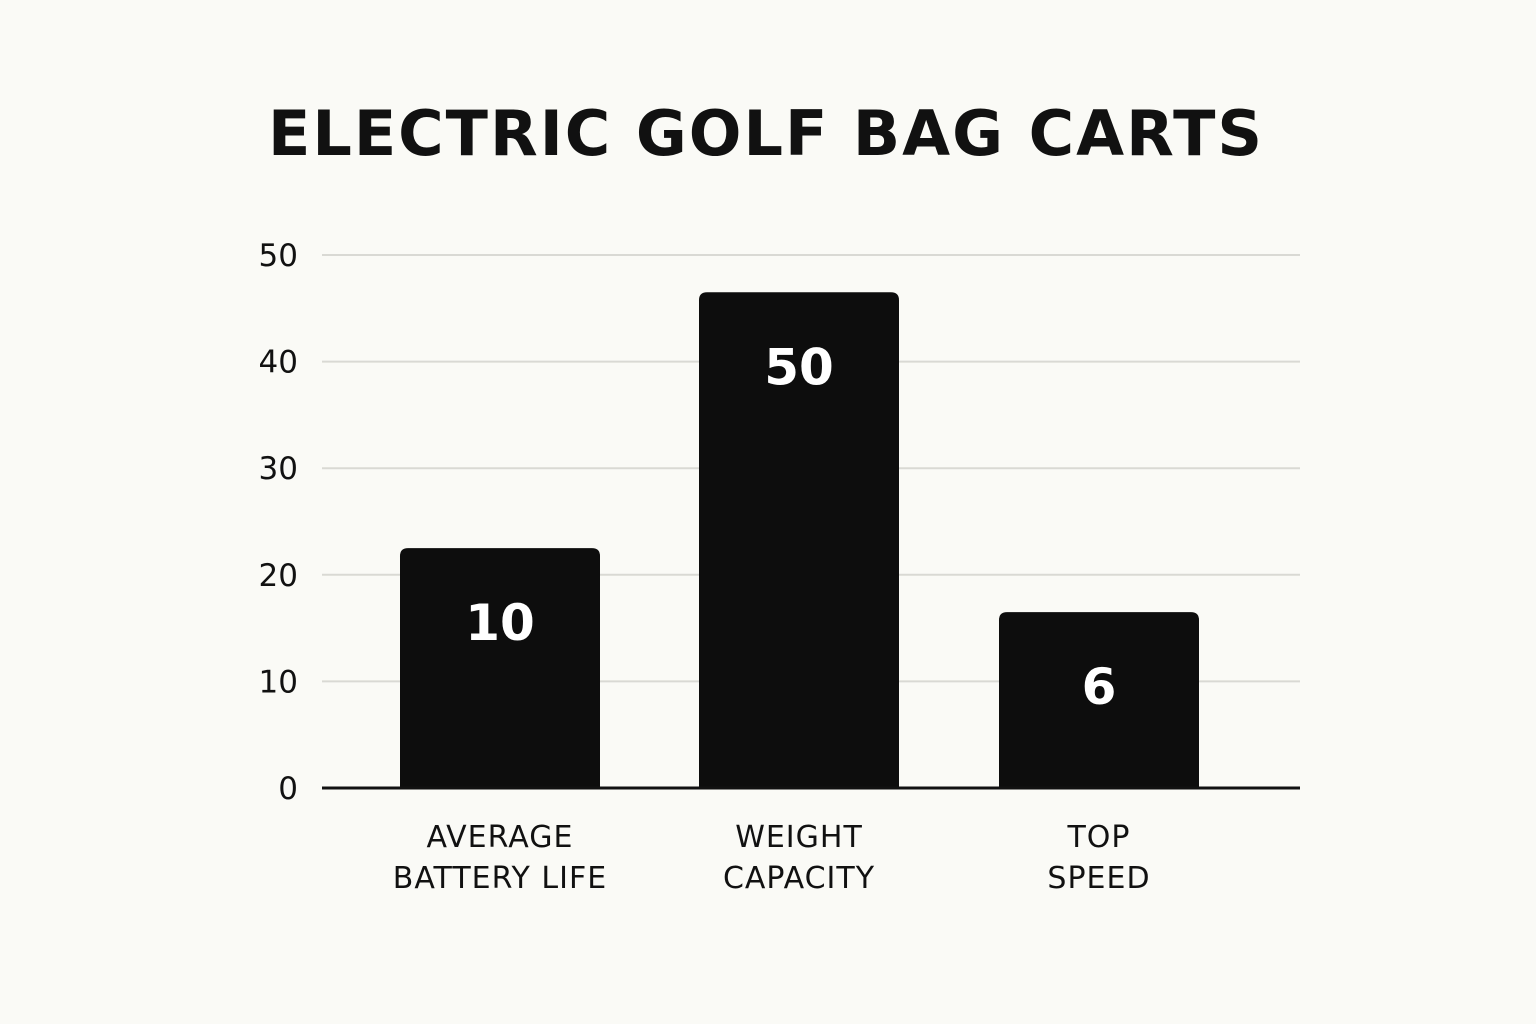 The width and height of the screenshot is (1536, 1024). What do you see at coordinates (278, 256) in the screenshot?
I see `y-tick-label: 50` at bounding box center [278, 256].